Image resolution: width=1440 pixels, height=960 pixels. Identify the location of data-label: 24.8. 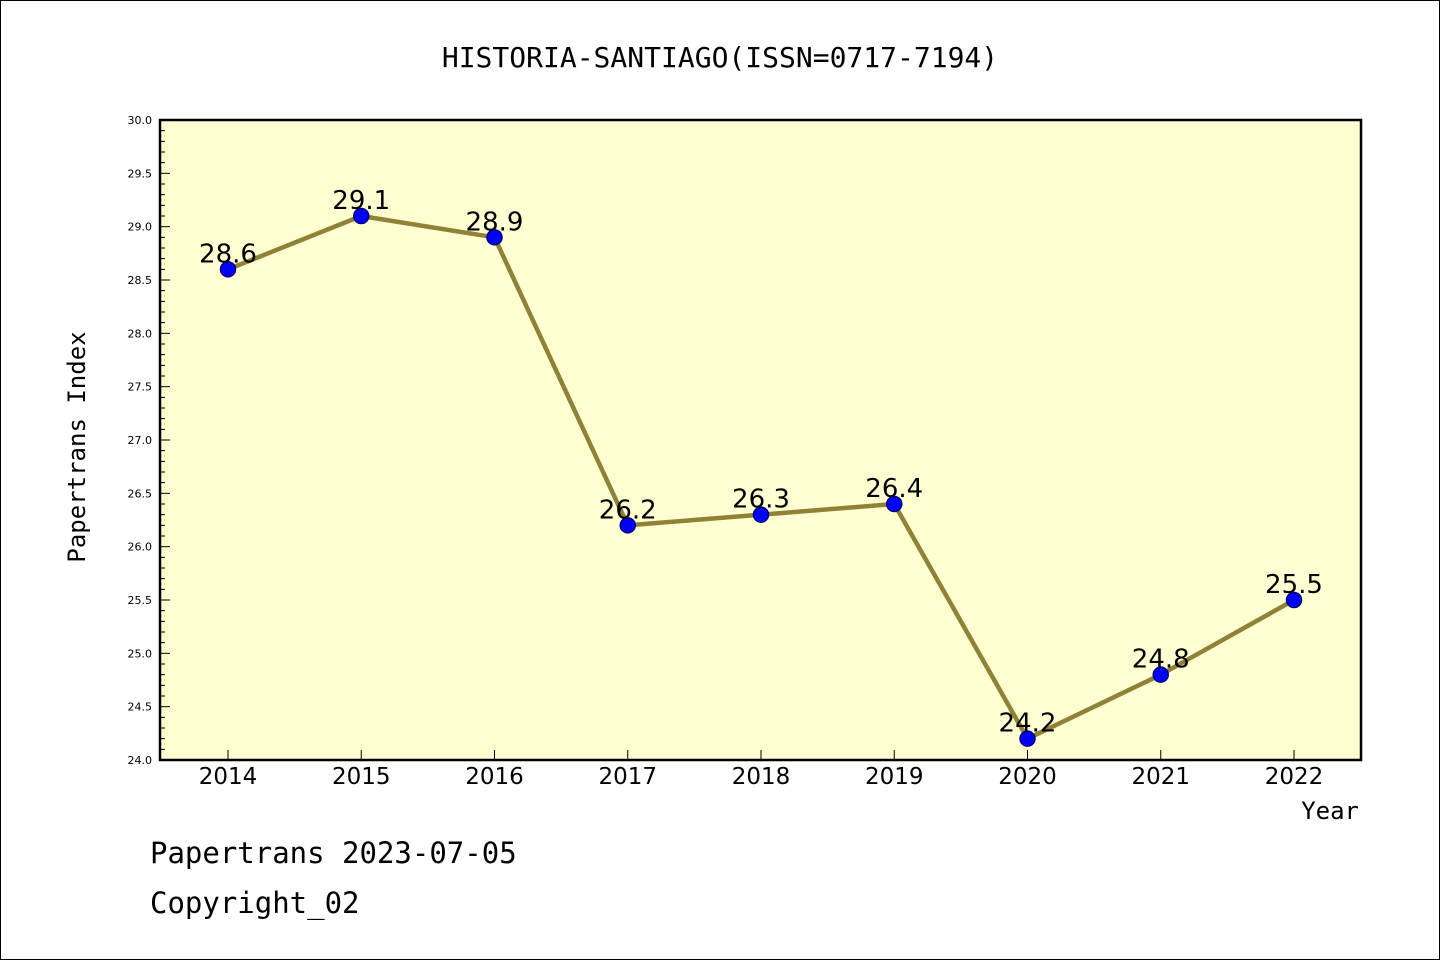
(1161, 660).